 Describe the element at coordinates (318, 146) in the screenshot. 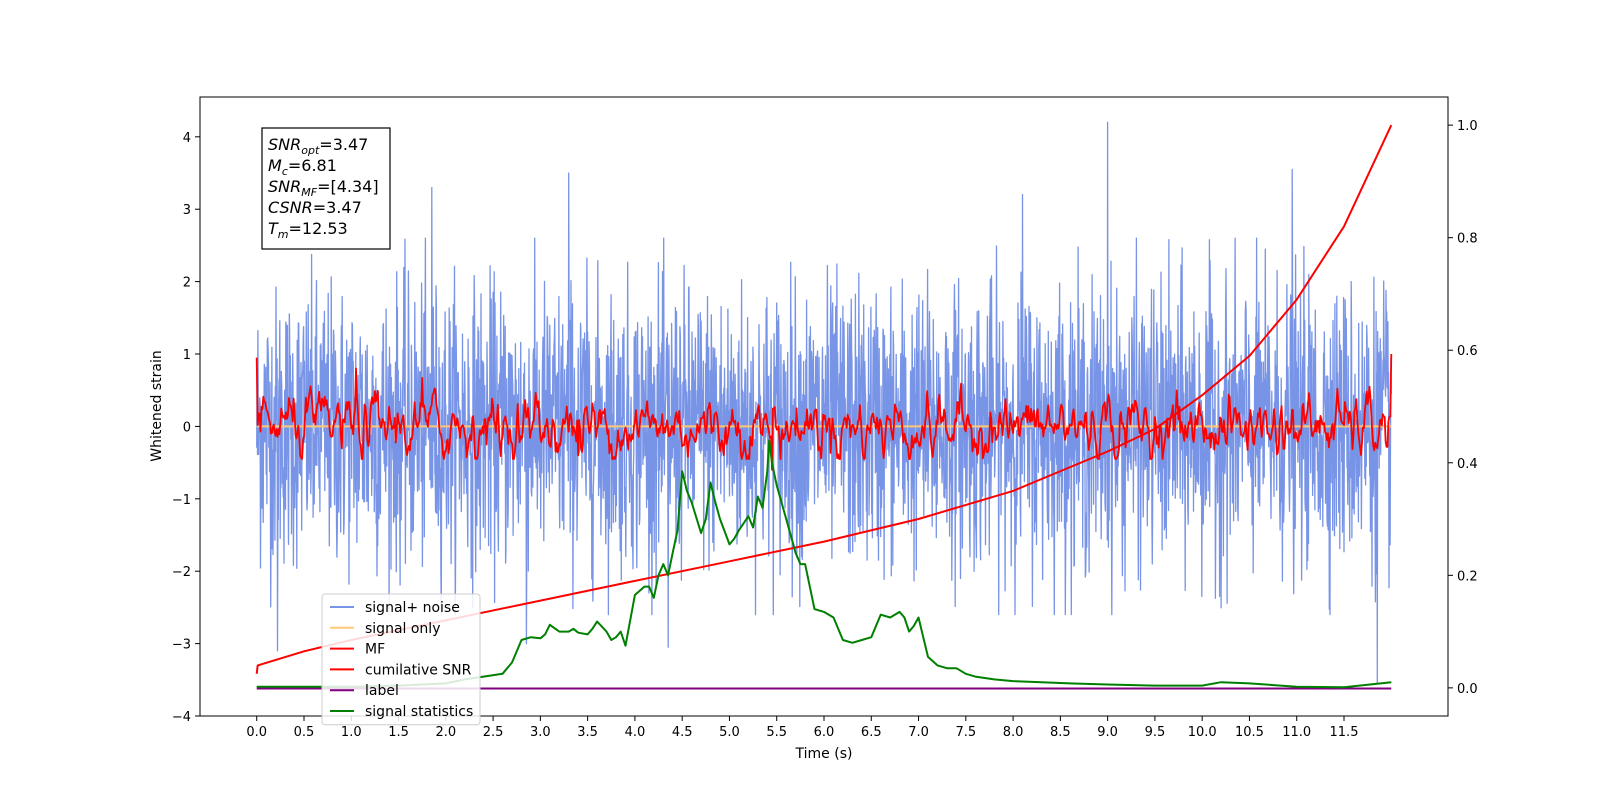

I see `info-line: SNRopt=3.47` at that location.